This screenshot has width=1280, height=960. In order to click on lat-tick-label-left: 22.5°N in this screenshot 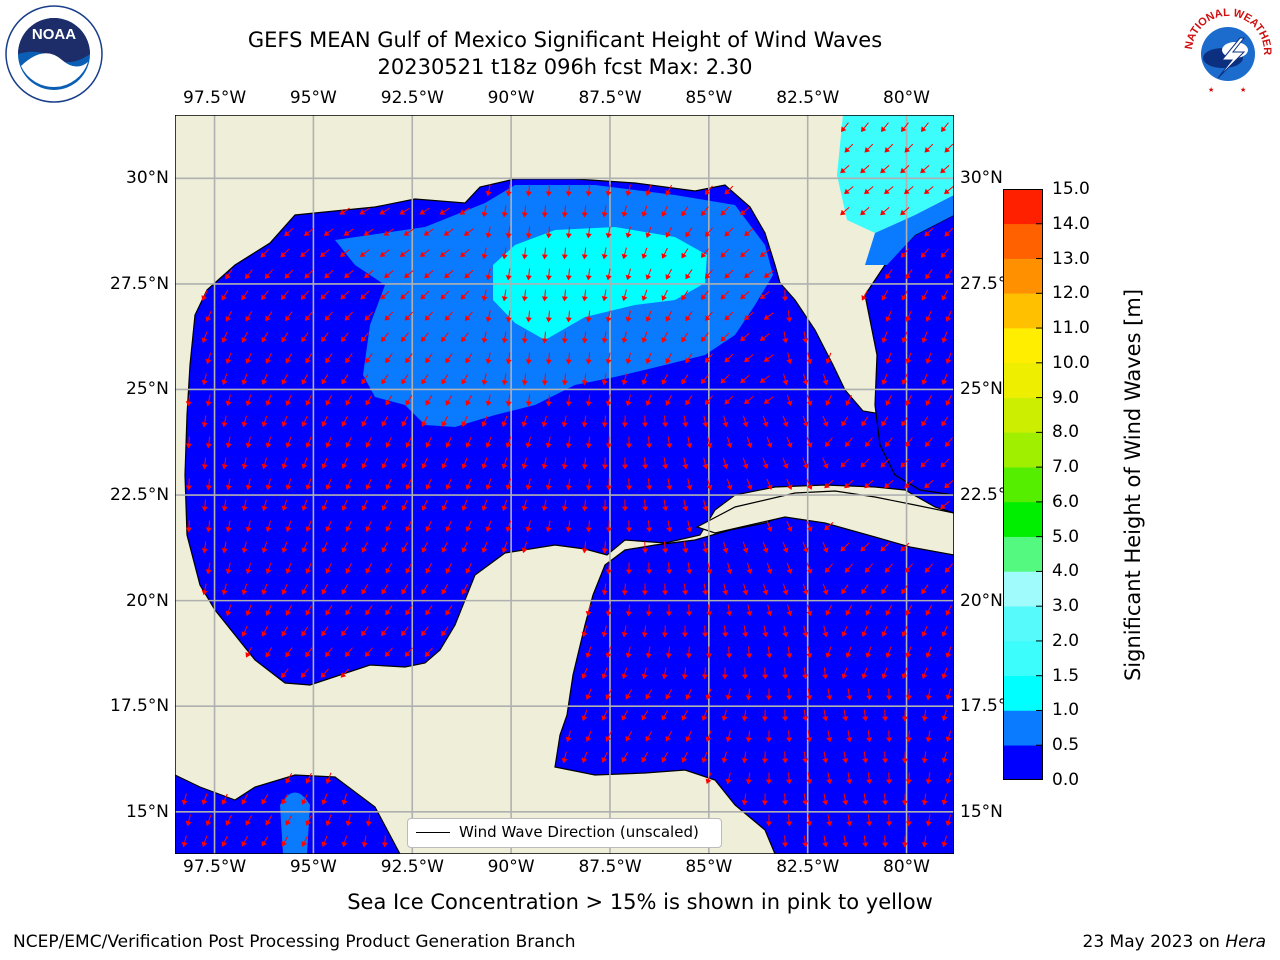, I will do `click(140, 495)`.